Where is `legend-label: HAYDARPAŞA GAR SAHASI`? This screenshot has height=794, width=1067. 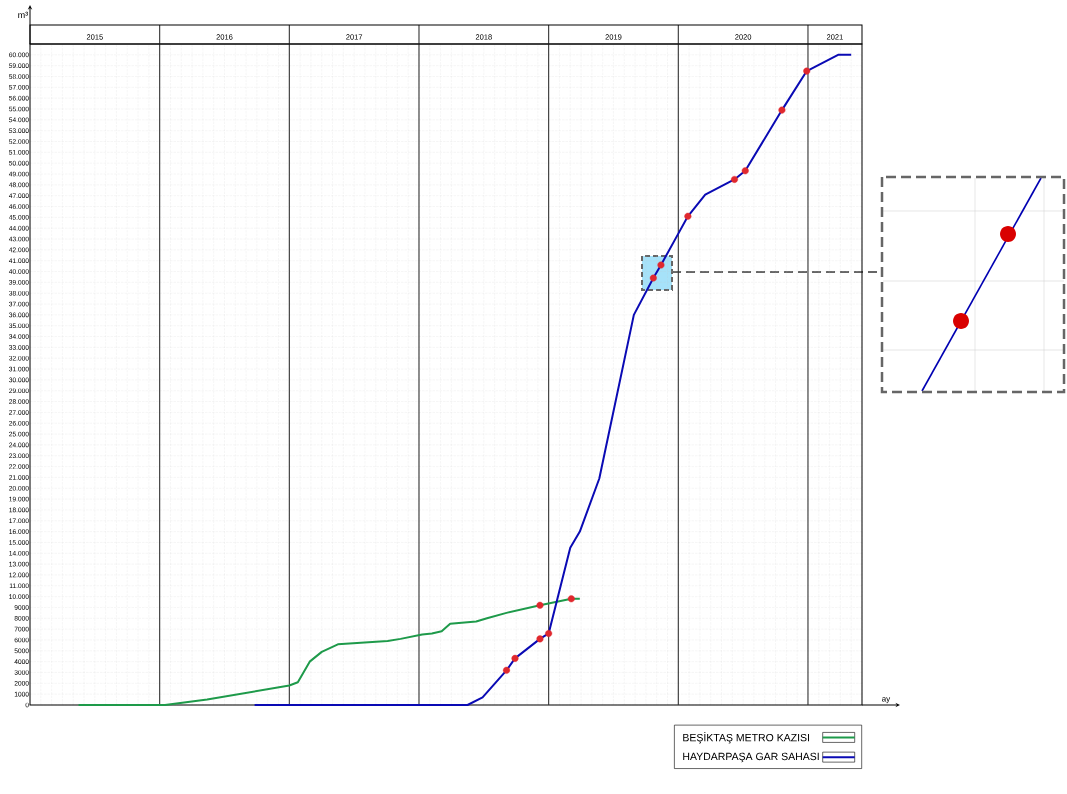 legend-label: HAYDARPAŞA GAR SAHASI is located at coordinates (751, 757).